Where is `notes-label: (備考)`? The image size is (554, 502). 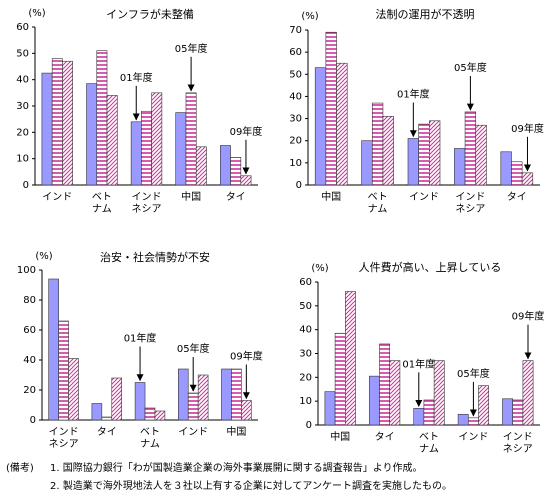 notes-label: (備考) is located at coordinates (20, 467).